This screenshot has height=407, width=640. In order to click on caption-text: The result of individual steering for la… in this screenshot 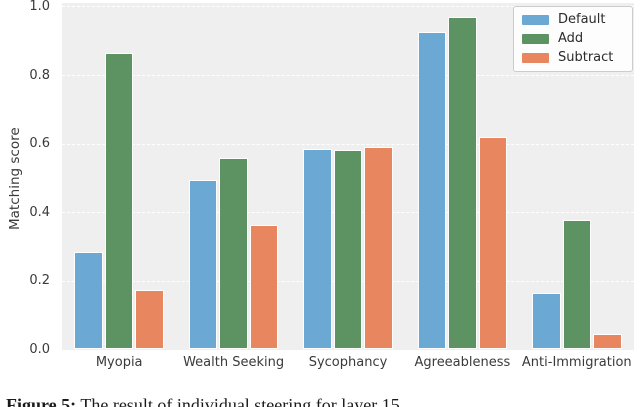, I will do `click(240, 401)`.